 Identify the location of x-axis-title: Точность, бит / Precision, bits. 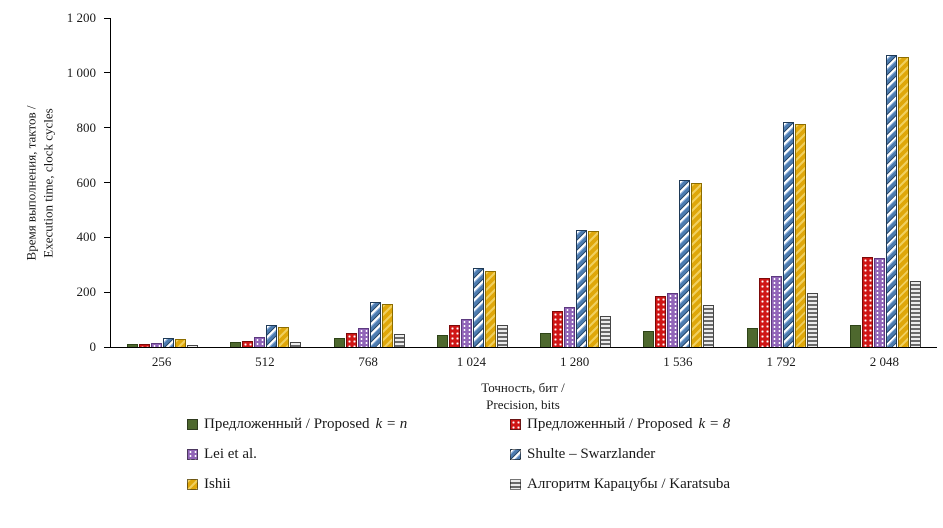
(523, 396).